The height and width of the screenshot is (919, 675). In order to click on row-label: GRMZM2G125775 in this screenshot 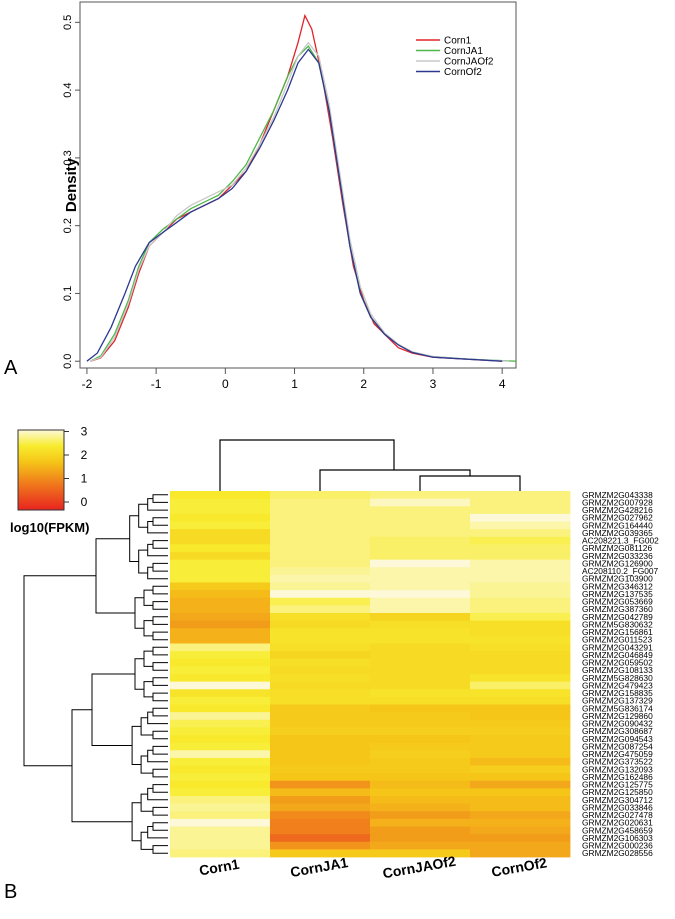, I will do `click(617, 785)`.